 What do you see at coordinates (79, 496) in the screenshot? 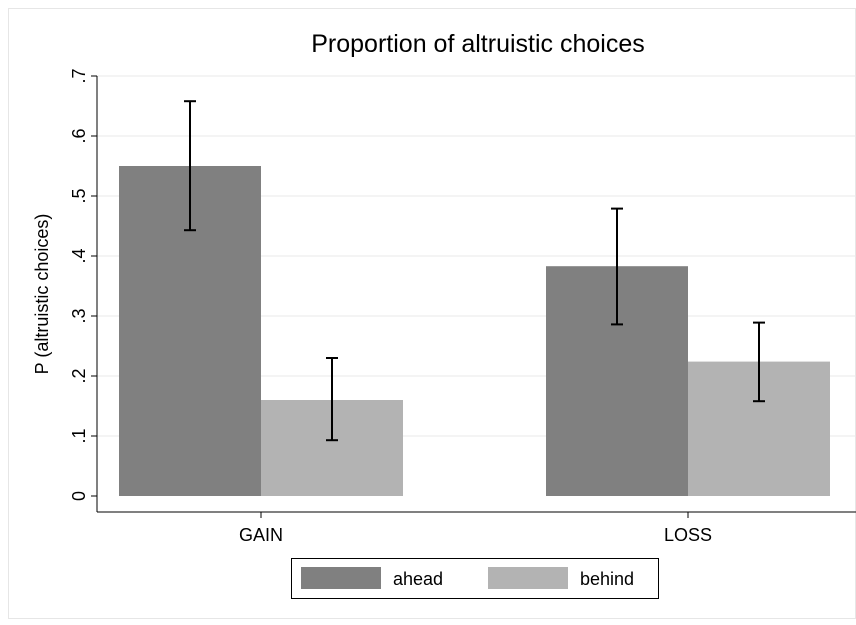
I see `y-tick-label: 0` at bounding box center [79, 496].